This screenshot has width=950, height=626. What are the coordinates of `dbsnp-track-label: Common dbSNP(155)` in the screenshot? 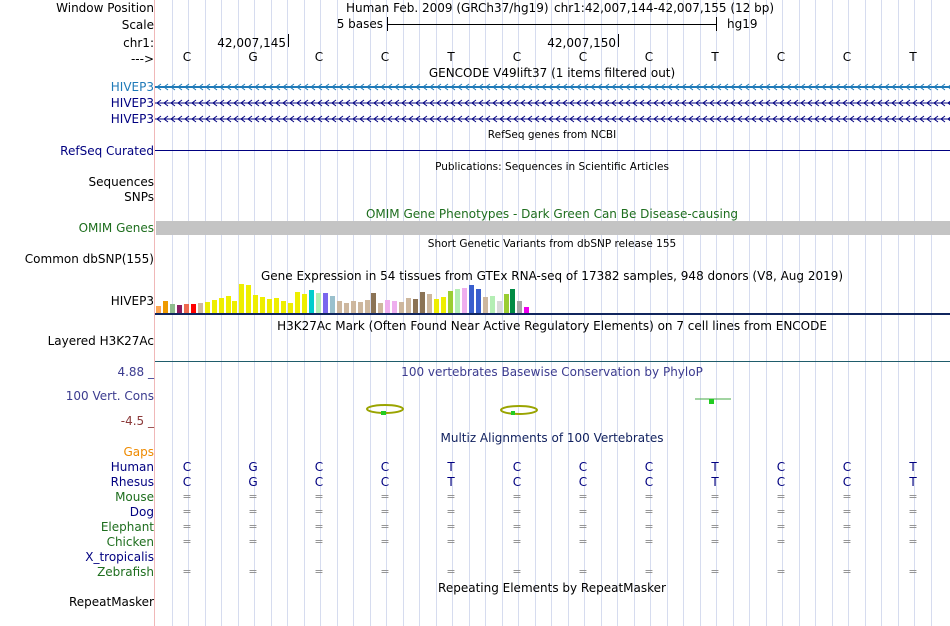 It's located at (89, 259).